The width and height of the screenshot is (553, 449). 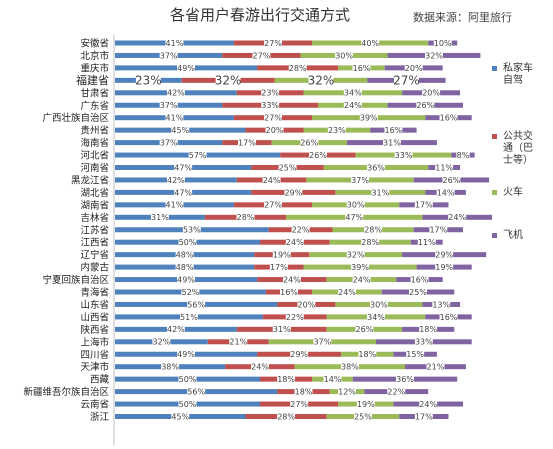 I want to click on data-label: 48%, so click(x=185, y=255).